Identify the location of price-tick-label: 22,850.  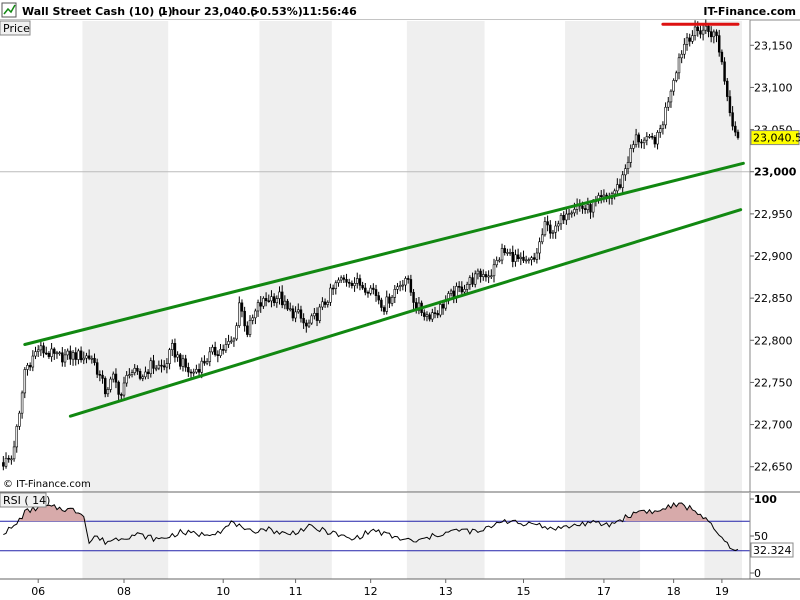
(773, 298).